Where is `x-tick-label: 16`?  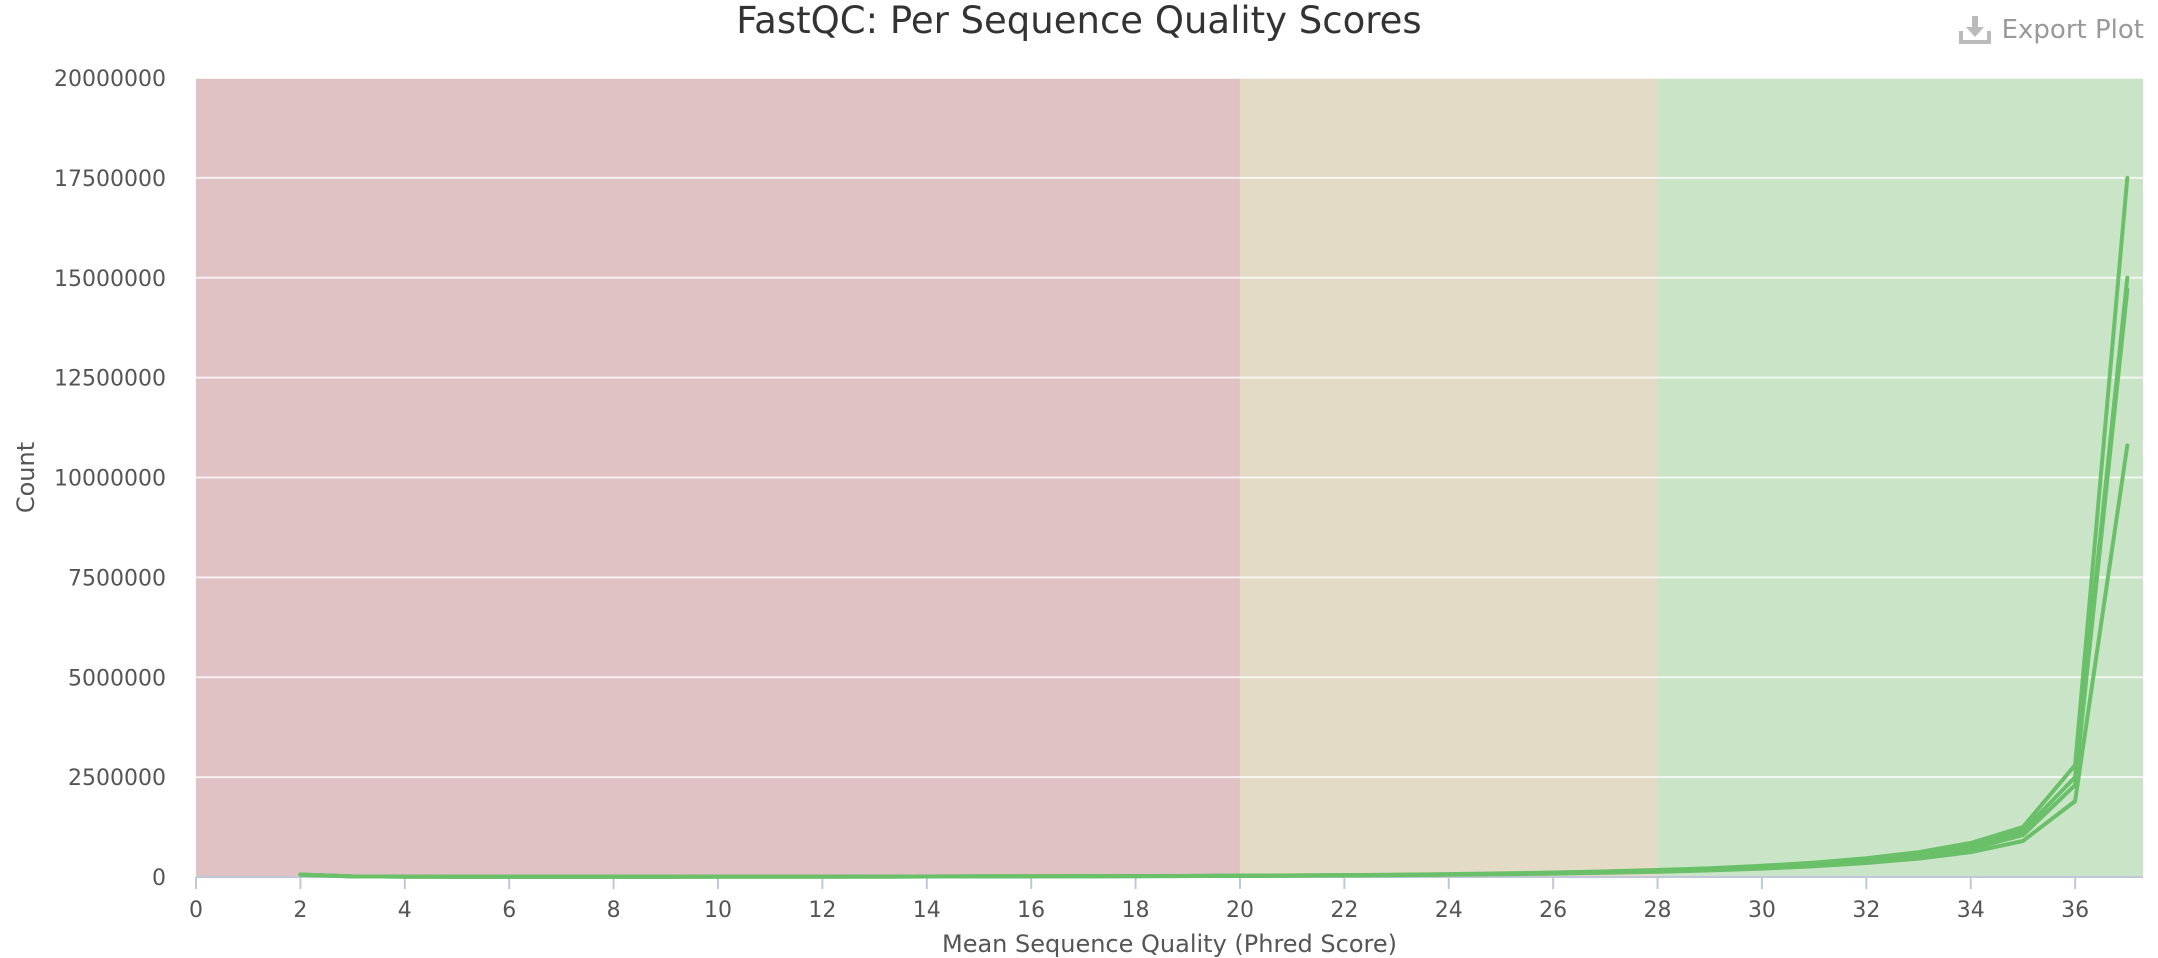 x-tick-label: 16 is located at coordinates (1031, 910).